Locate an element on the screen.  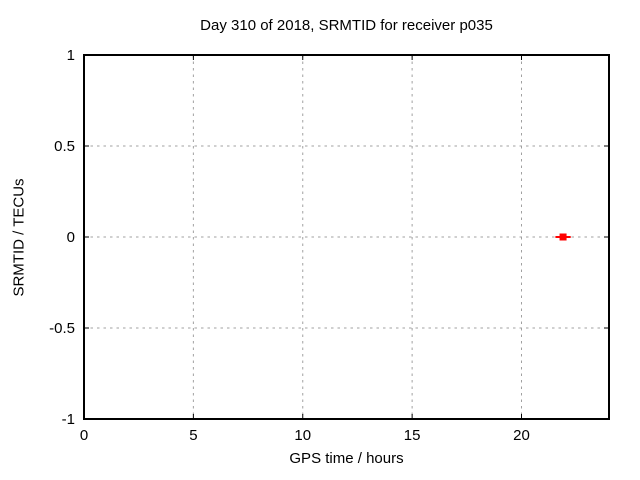
x-tick-label: 20 is located at coordinates (521, 435).